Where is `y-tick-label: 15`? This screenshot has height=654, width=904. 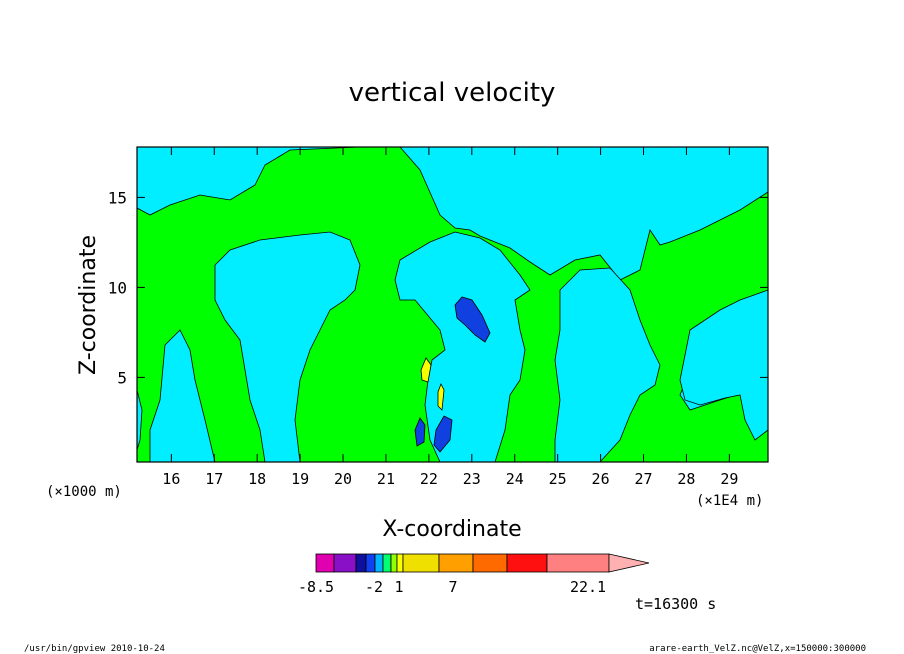 y-tick-label: 15 is located at coordinates (117, 197).